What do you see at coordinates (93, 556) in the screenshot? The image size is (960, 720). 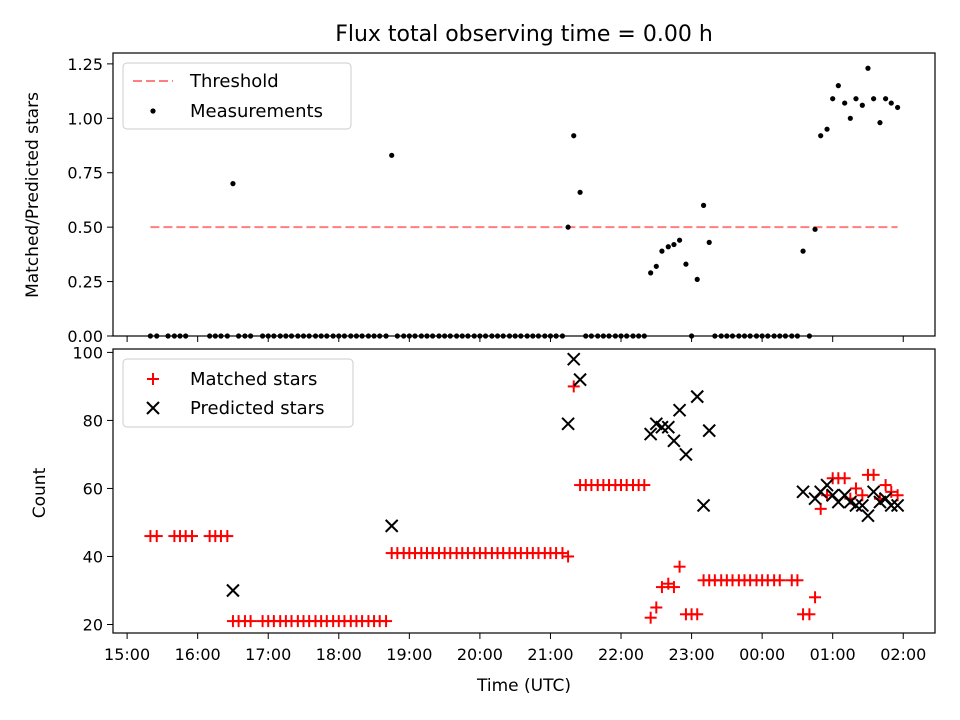 I see `count-y-tick-label: 40` at bounding box center [93, 556].